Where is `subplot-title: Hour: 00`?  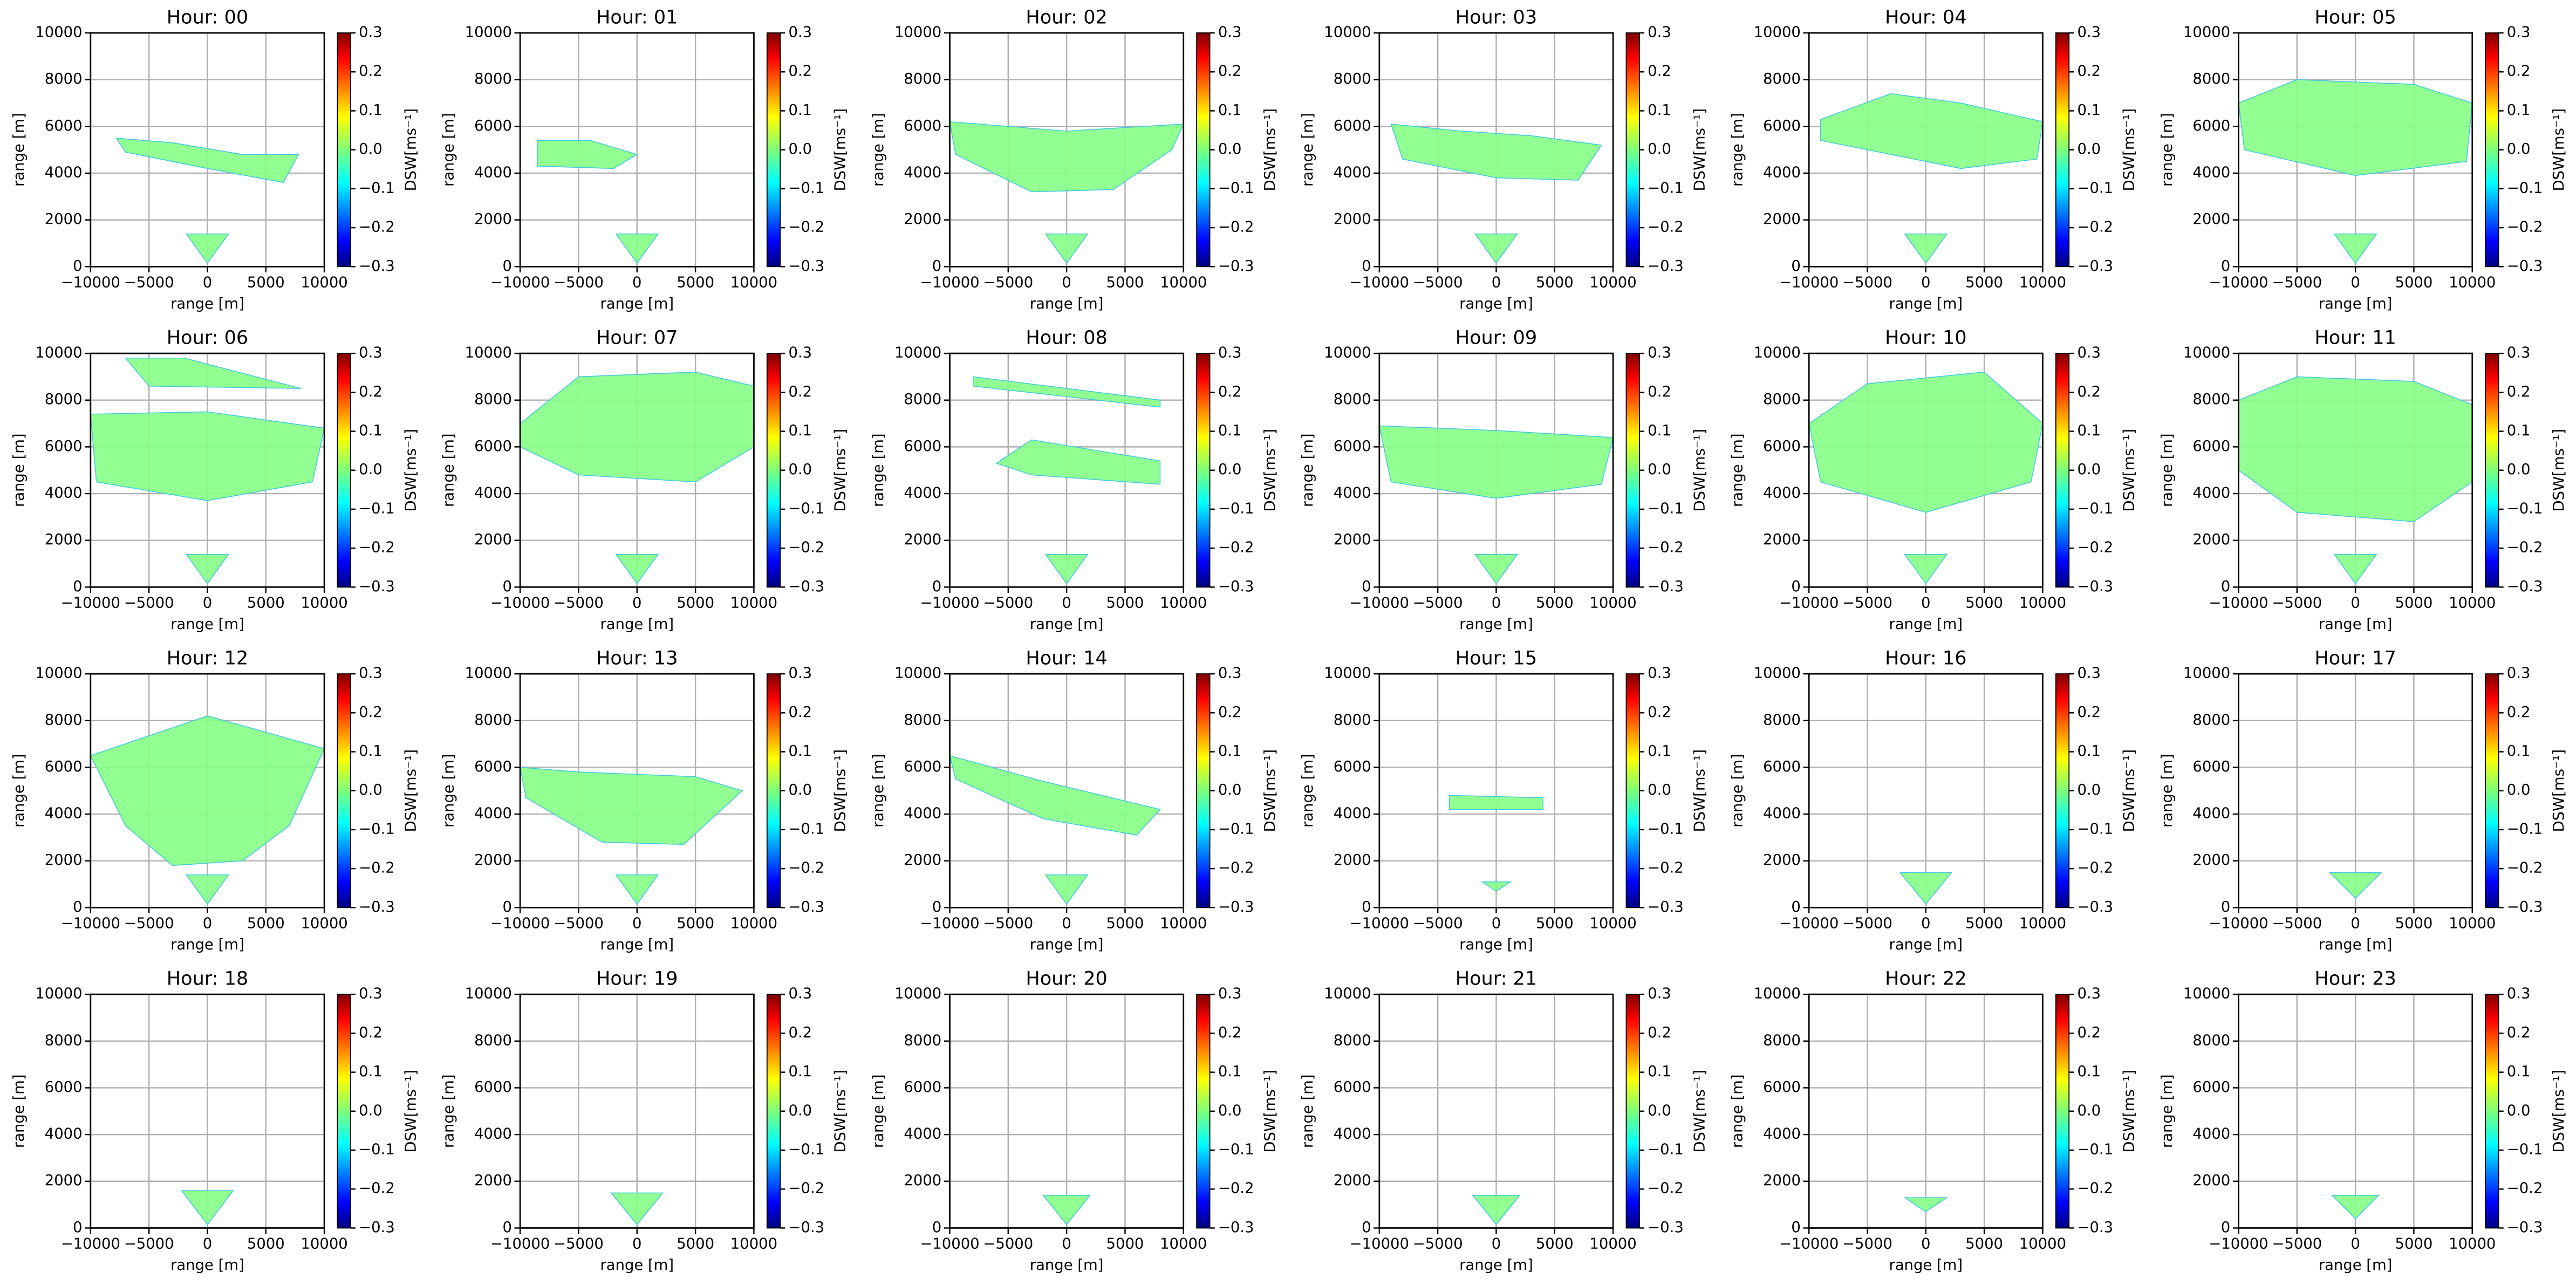
subplot-title: Hour: 00 is located at coordinates (207, 17).